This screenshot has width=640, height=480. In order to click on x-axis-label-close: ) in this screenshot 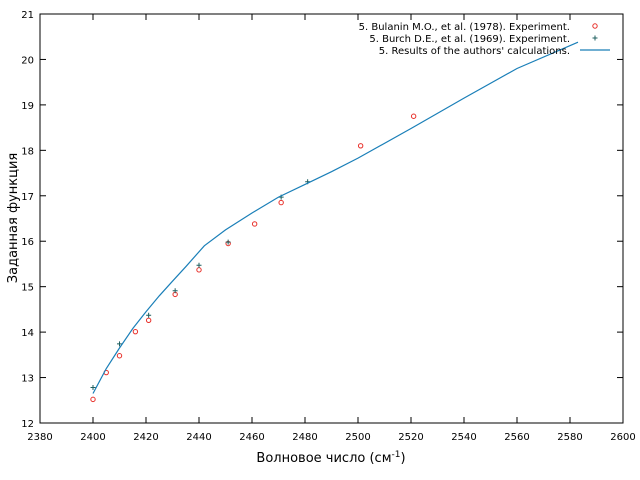, I will do `click(402, 458)`.